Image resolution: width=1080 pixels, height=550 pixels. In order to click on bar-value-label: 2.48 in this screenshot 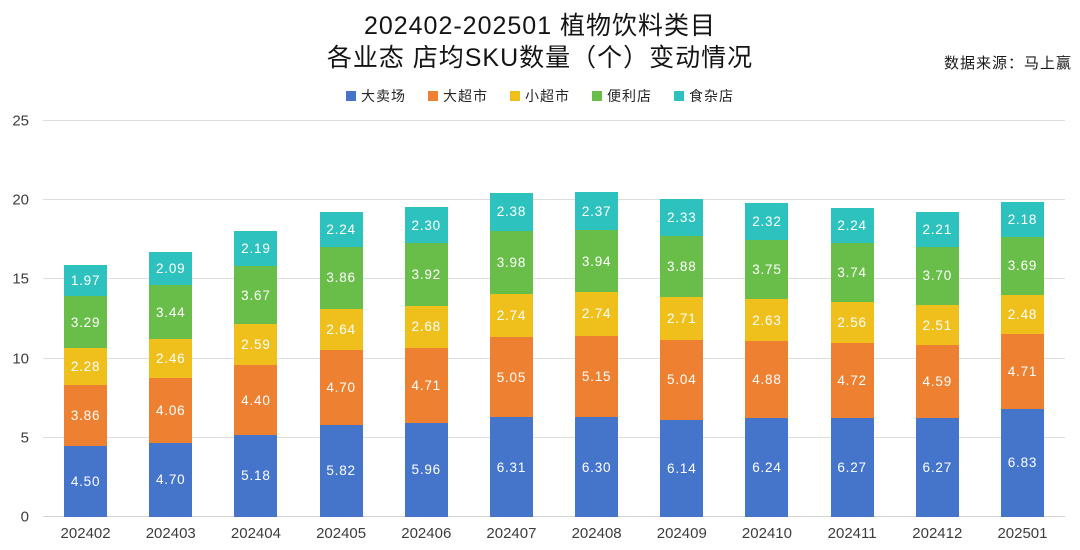, I will do `click(1022, 315)`.